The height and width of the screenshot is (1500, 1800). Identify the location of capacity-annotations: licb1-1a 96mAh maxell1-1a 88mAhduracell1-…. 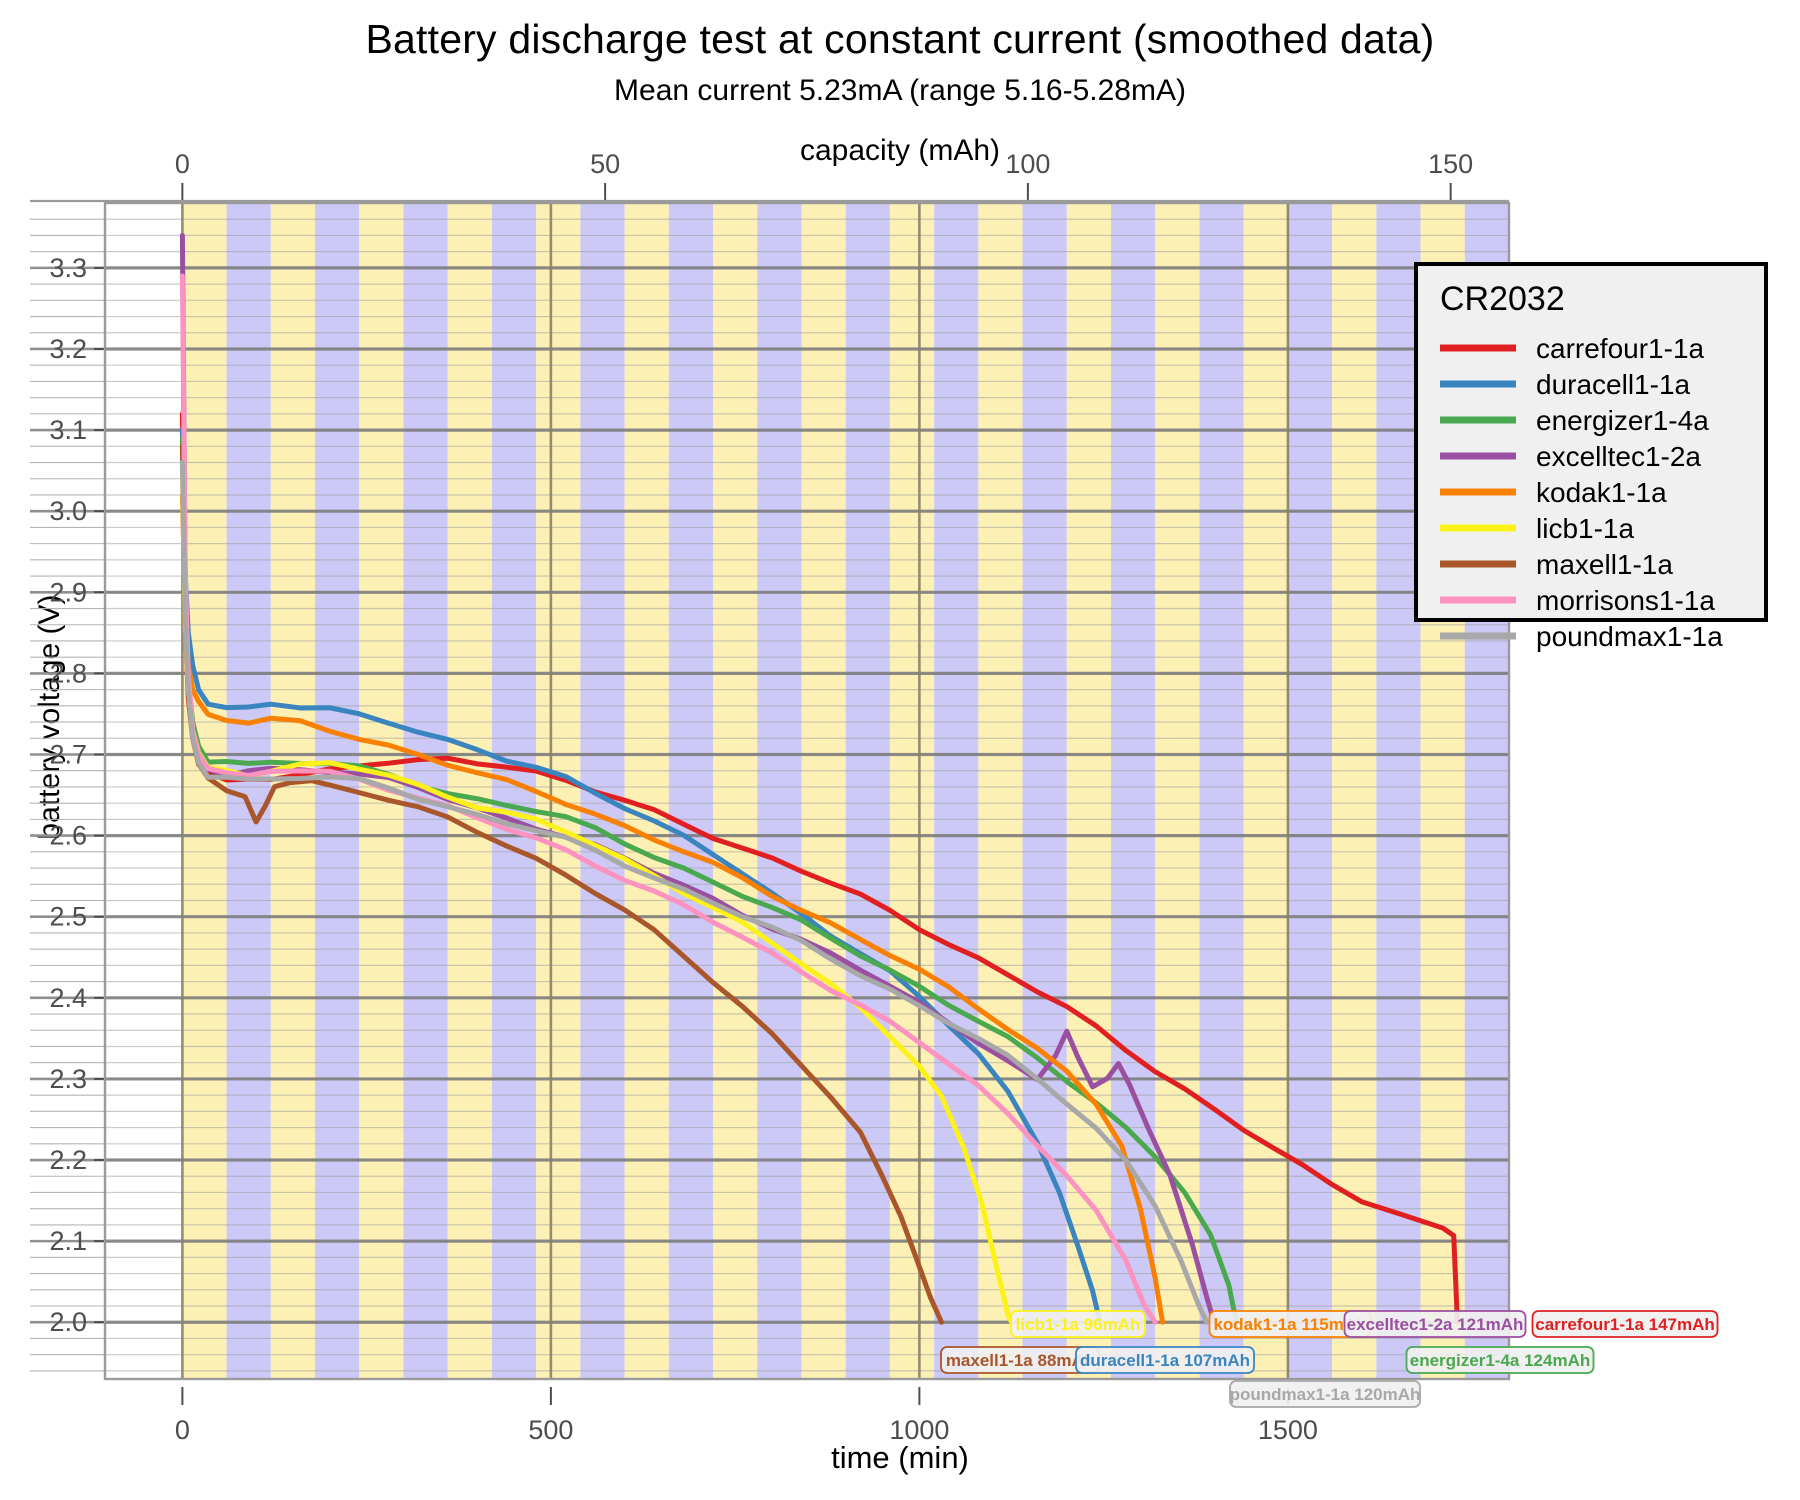
(1329, 1359).